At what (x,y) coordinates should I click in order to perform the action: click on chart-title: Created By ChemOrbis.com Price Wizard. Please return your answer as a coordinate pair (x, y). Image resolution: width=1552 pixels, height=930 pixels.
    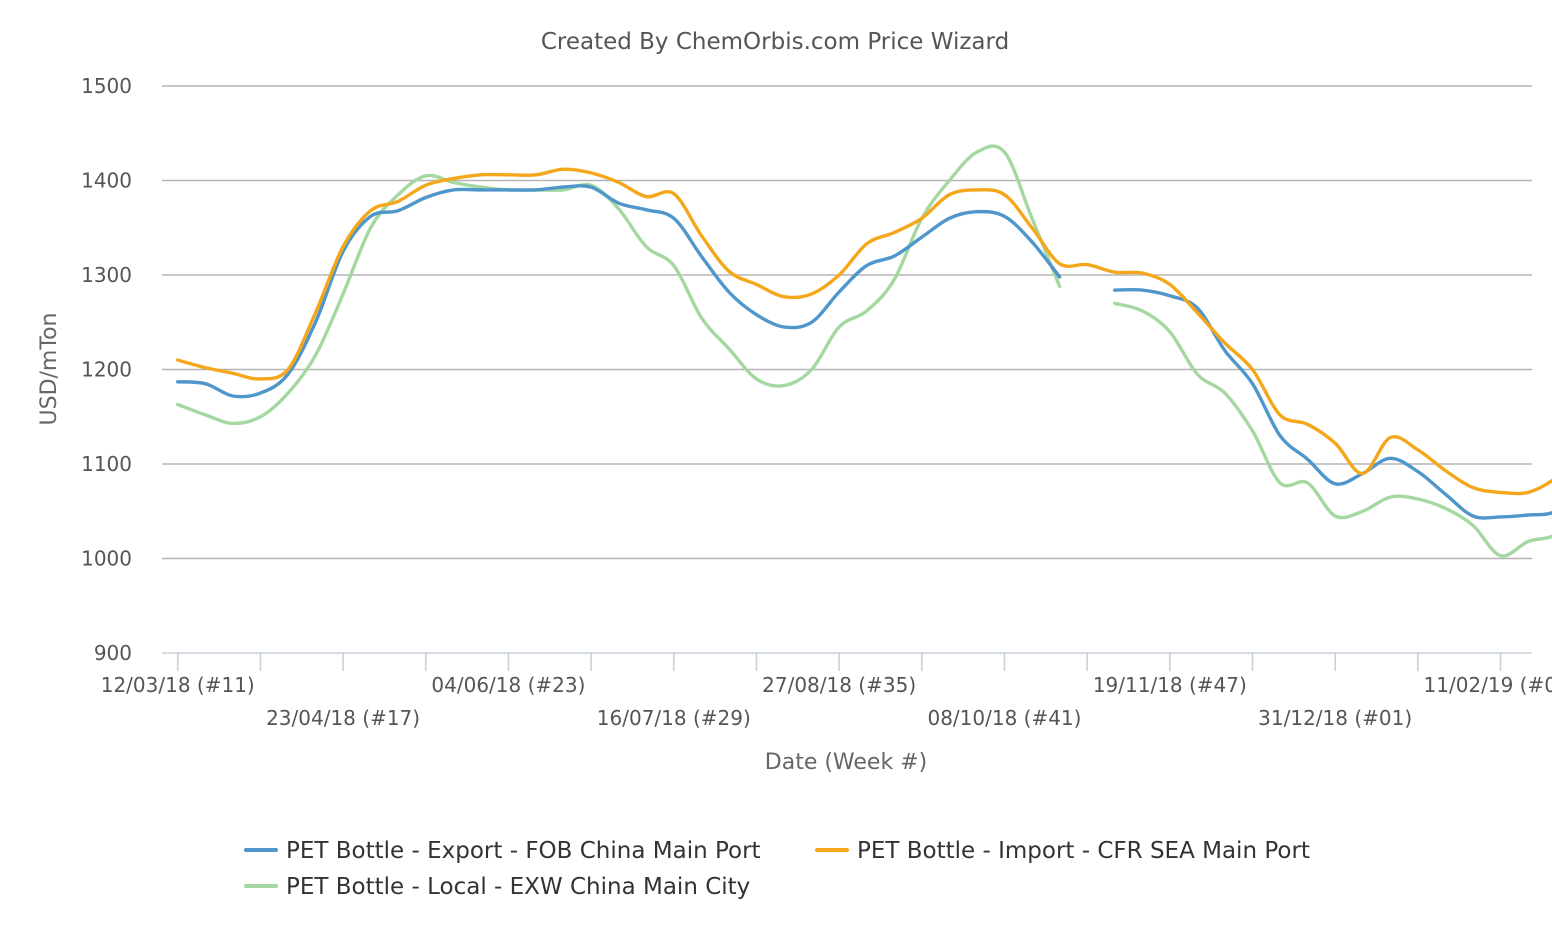
    Looking at the image, I should click on (775, 42).